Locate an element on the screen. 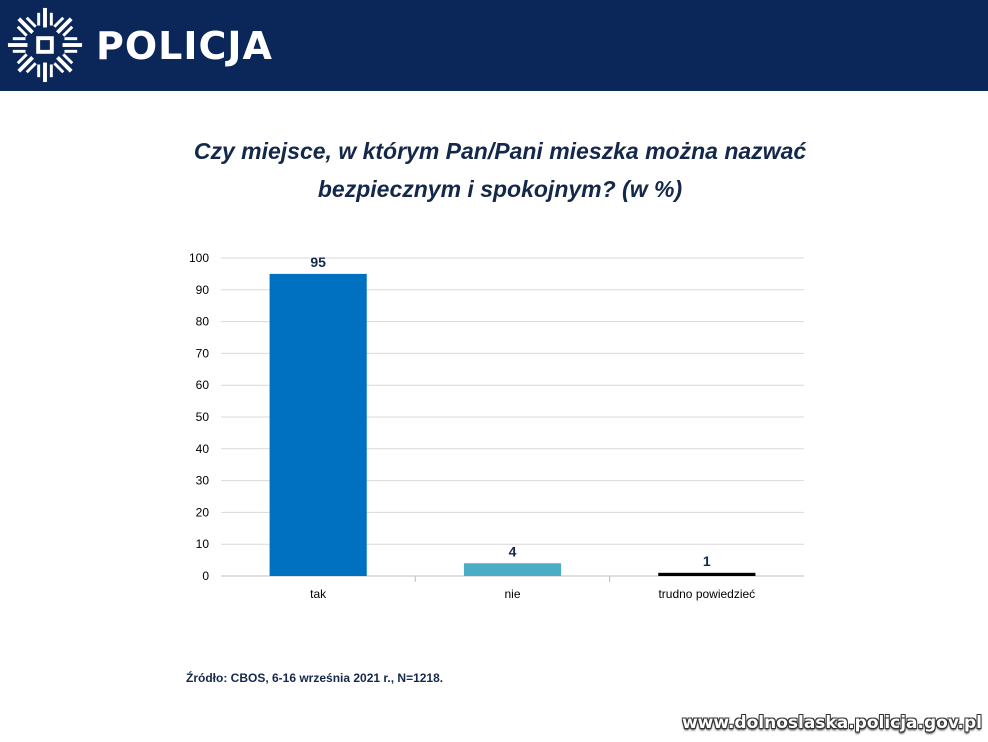 This screenshot has height=742, width=988. y-tick-label: 20 is located at coordinates (203, 512).